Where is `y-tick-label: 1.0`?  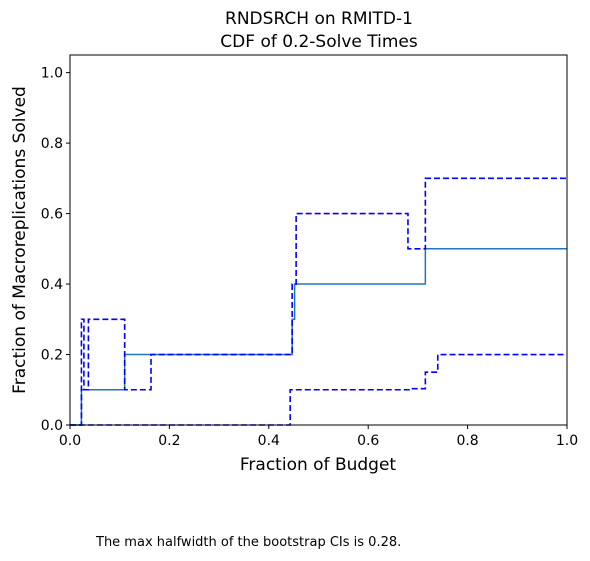
y-tick-label: 1.0 is located at coordinates (52, 74).